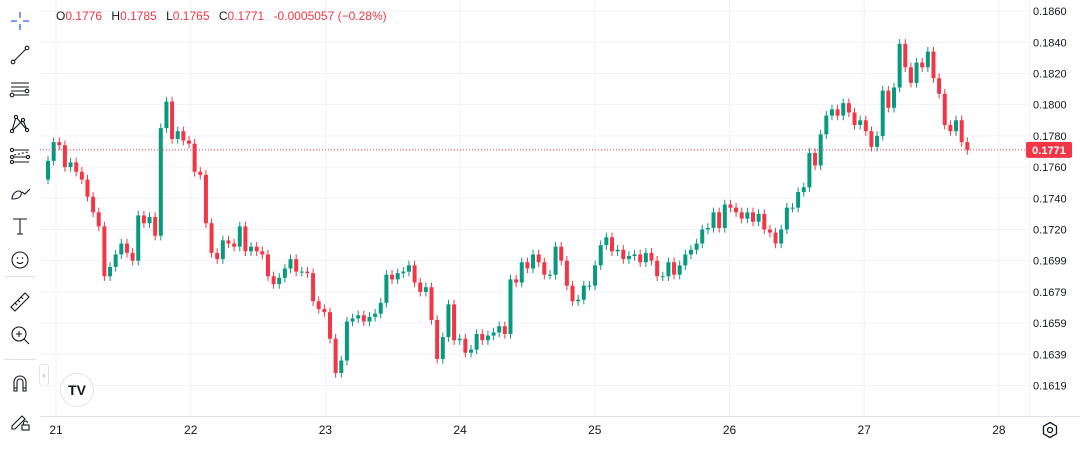 The width and height of the screenshot is (1080, 457). Describe the element at coordinates (999, 430) in the screenshot. I see `x-tick-label: 28` at that location.